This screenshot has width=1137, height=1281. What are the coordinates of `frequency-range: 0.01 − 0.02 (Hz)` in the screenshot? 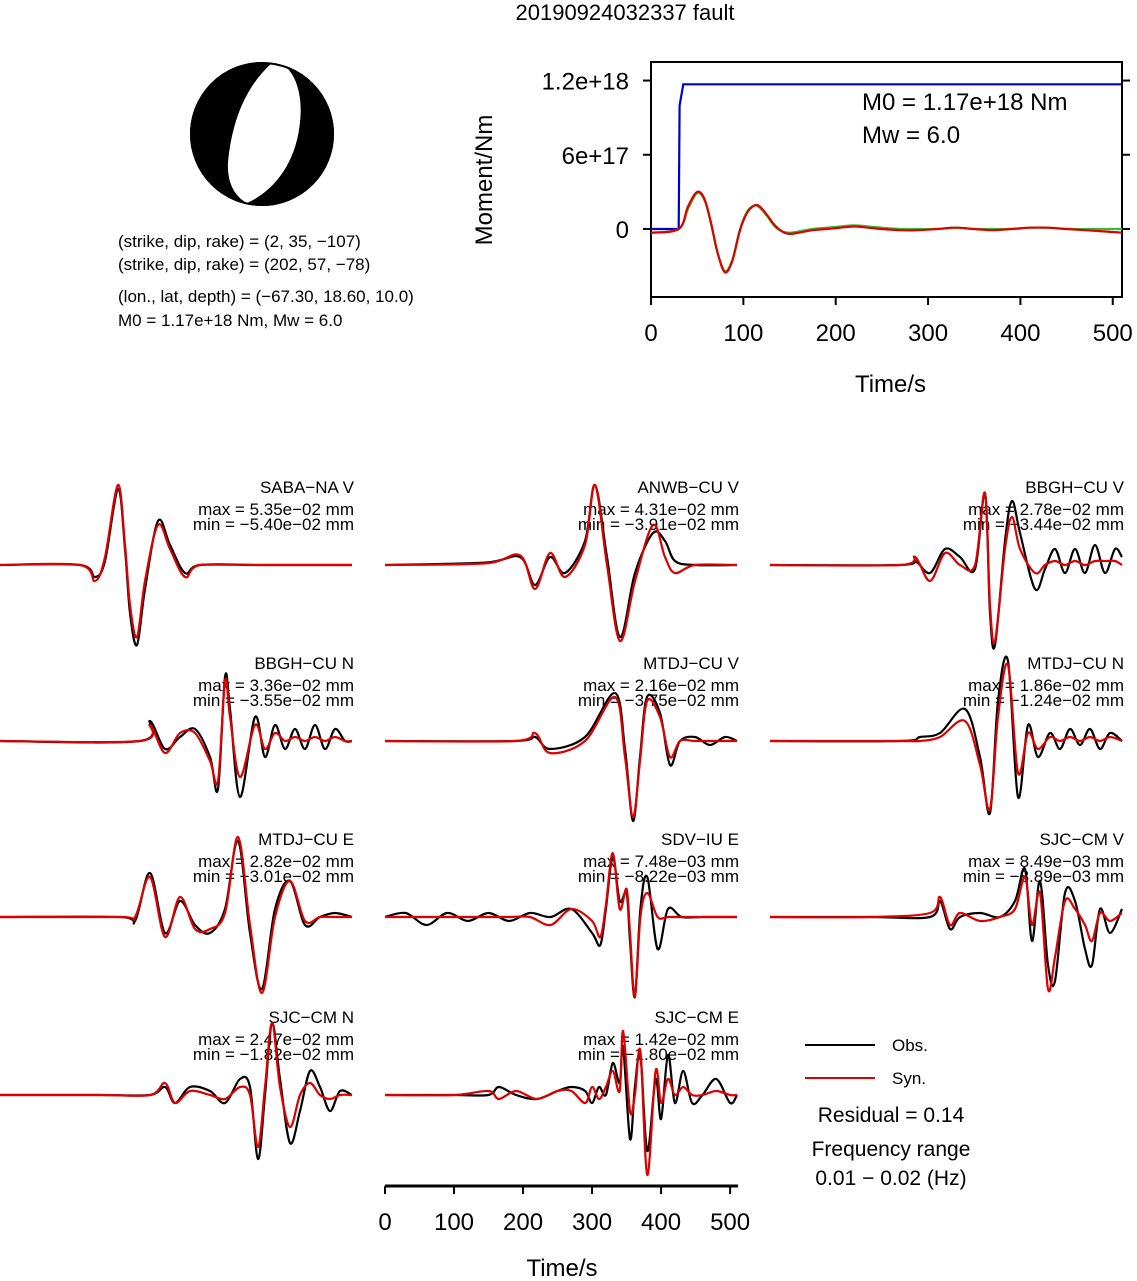 It's located at (890, 1178).